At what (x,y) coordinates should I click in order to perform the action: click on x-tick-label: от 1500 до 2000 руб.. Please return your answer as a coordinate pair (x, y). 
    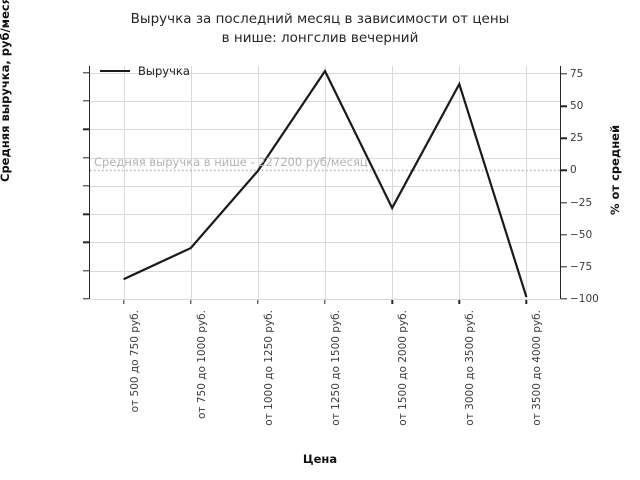
    Looking at the image, I should click on (403, 368).